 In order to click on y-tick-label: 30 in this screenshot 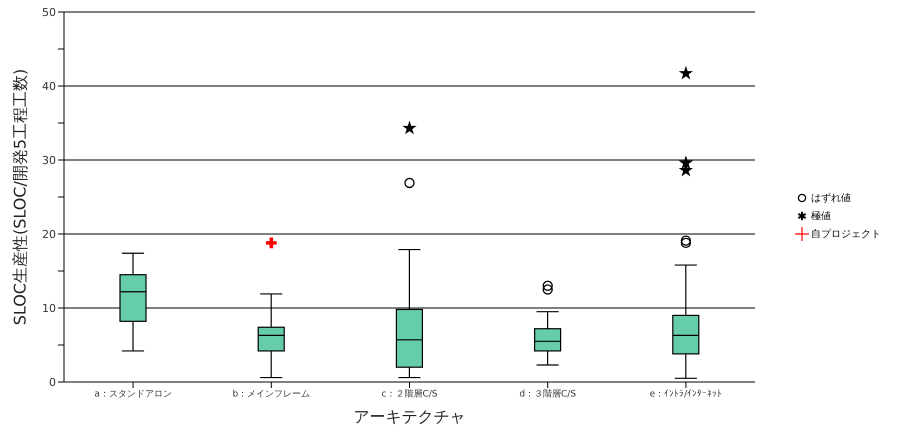, I will do `click(49, 160)`.